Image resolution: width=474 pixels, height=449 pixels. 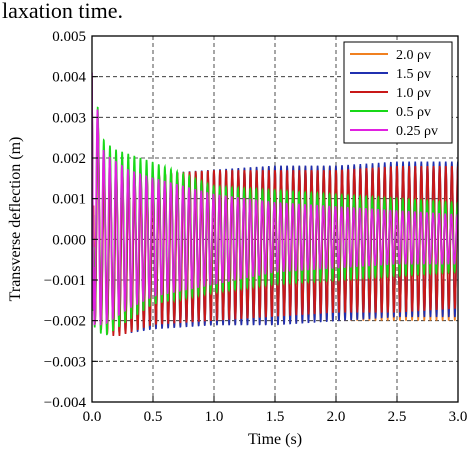 What do you see at coordinates (458, 417) in the screenshot?
I see `x-tick-label: 3.0` at bounding box center [458, 417].